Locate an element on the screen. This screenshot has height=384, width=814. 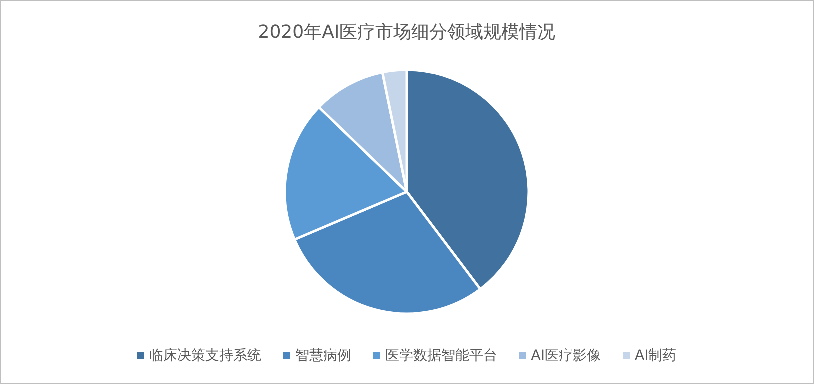
legend-label: 临床决策支持系统 is located at coordinates (205, 356).